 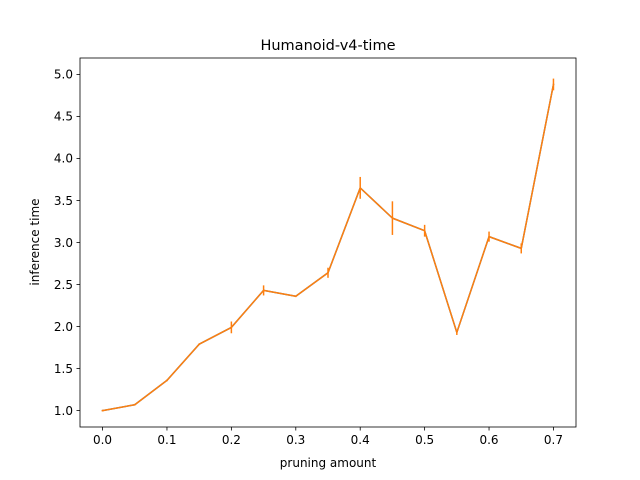 I want to click on x-tick-label: 0.1, so click(x=166, y=440).